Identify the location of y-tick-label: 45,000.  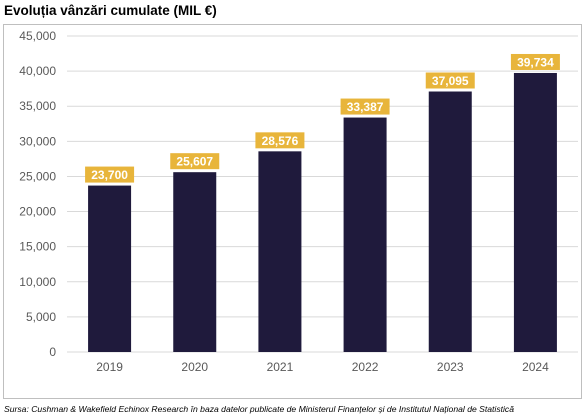
(37, 36).